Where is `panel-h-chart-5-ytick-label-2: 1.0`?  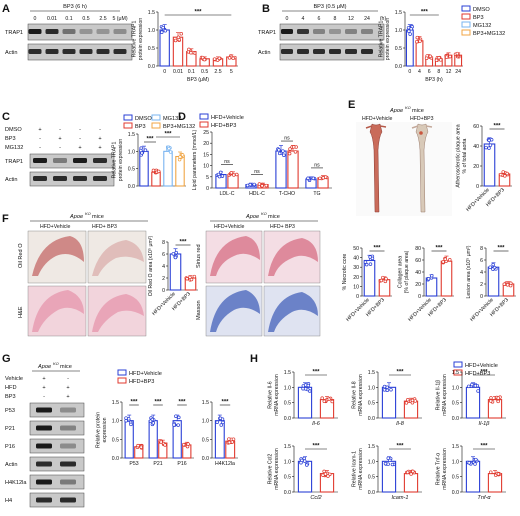
panel-h-chart-5-ytick-label-2: 1.0 is located at coordinates (455, 462).